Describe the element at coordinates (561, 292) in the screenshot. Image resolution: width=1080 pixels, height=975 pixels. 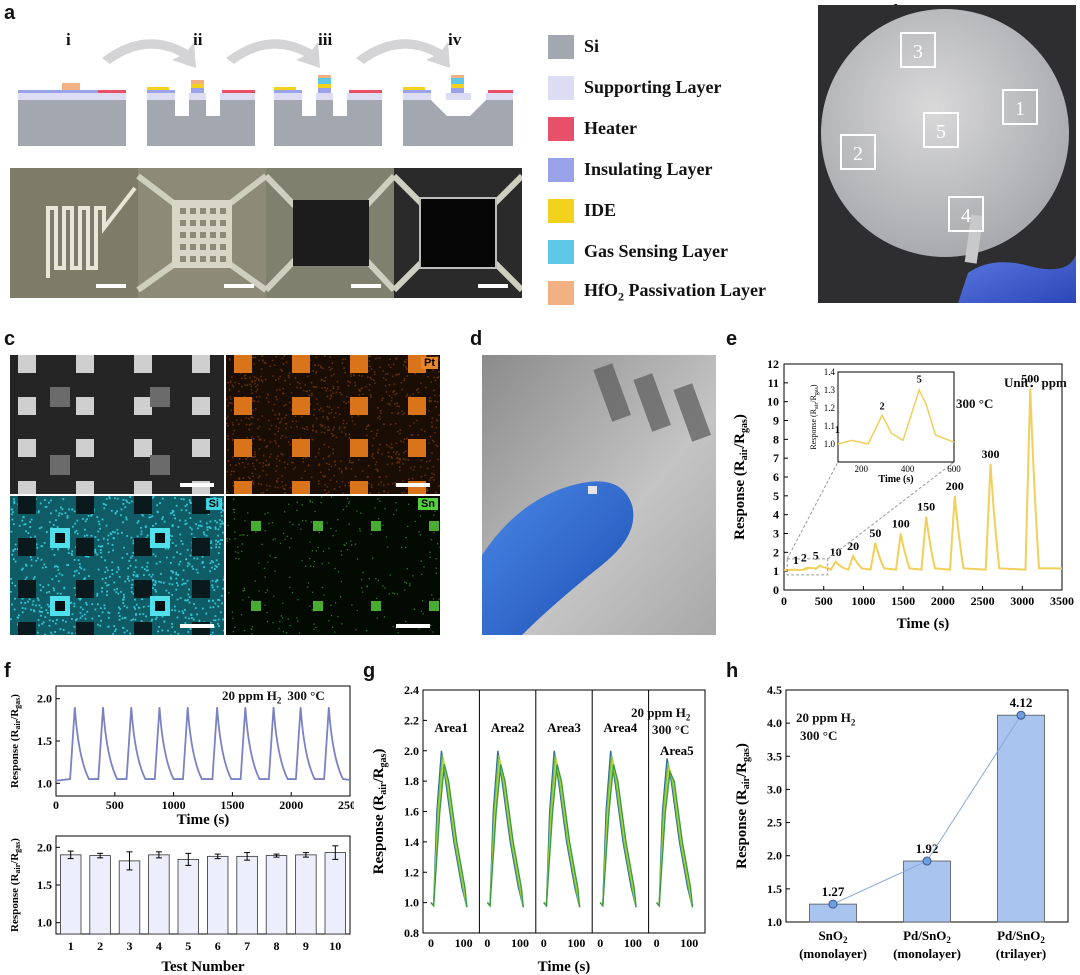
I see `swatch-hfo2` at that location.